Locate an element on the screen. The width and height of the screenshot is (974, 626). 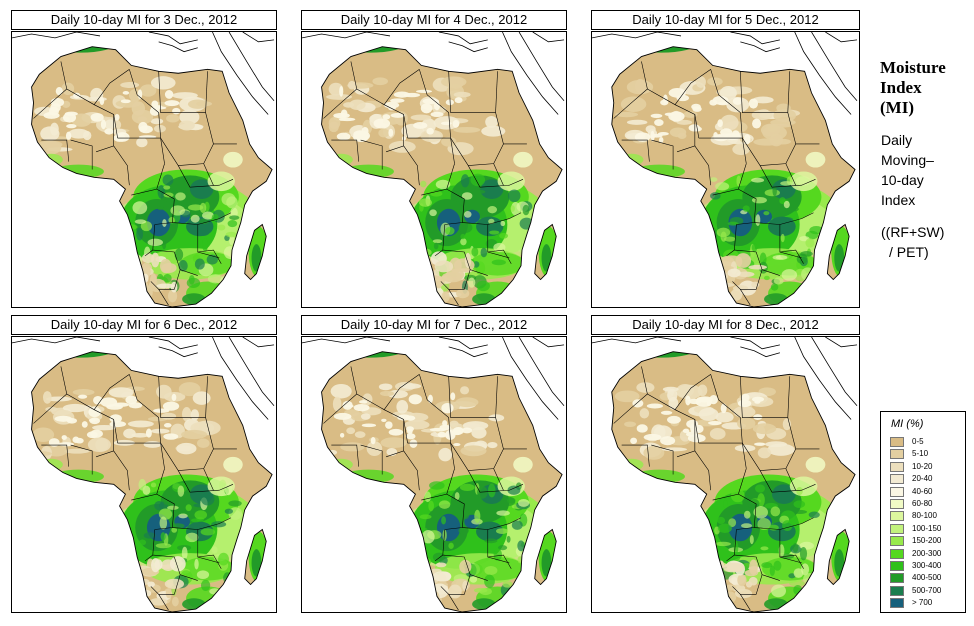
panel-title: Daily 10-day MI for 8 Dec., 2012 is located at coordinates (725, 325).